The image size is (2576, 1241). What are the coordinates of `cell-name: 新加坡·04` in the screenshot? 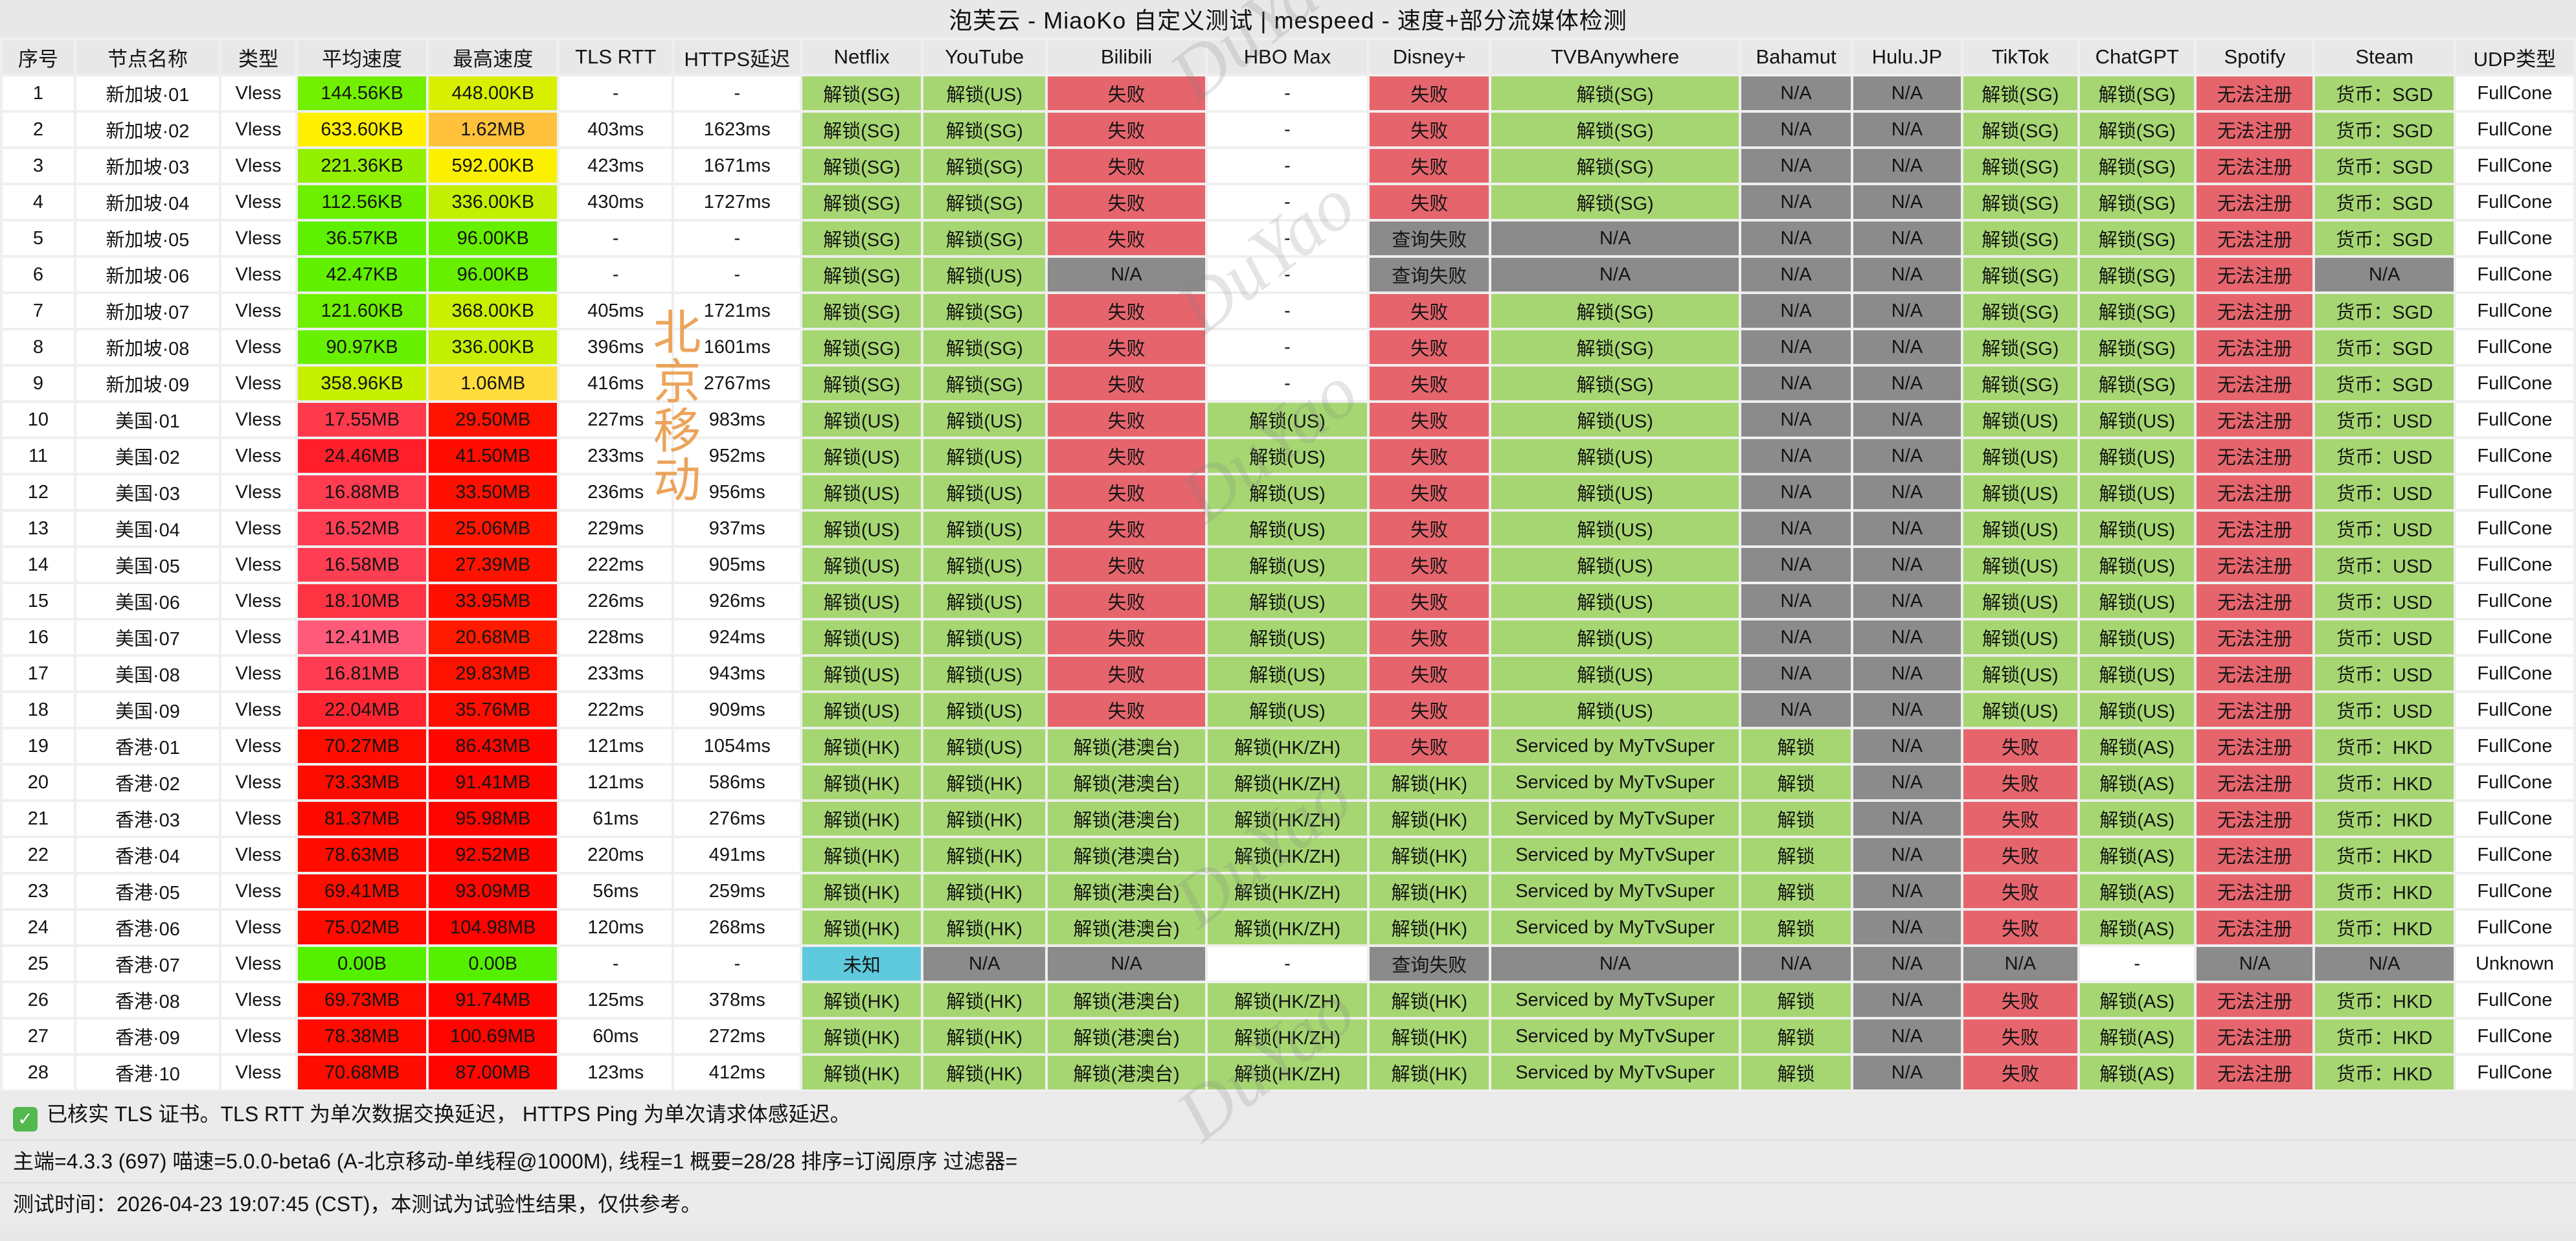 It's located at (148, 202).